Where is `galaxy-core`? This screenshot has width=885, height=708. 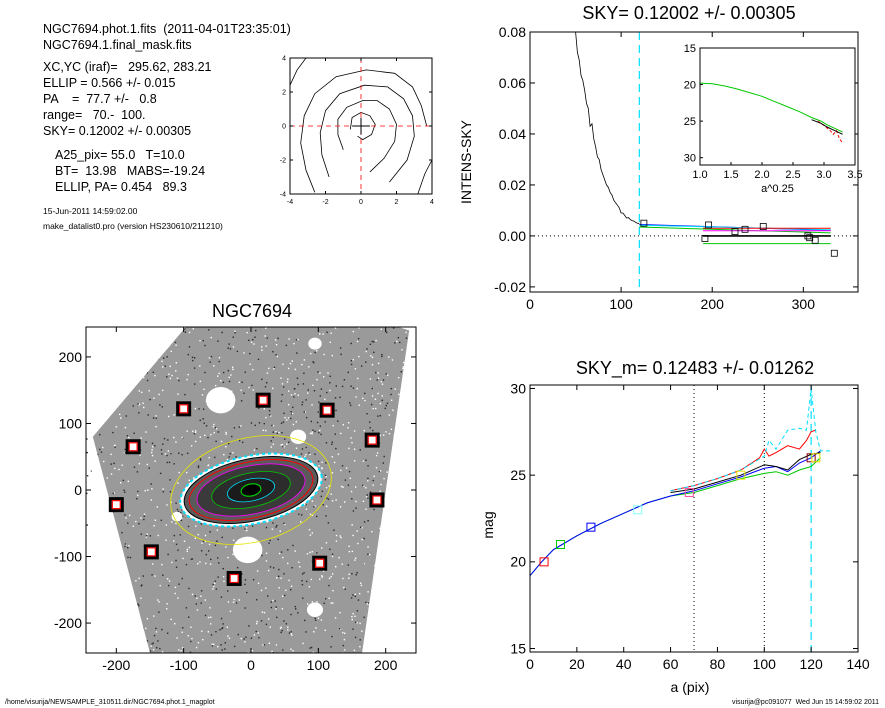
galaxy-core is located at coordinates (251, 490).